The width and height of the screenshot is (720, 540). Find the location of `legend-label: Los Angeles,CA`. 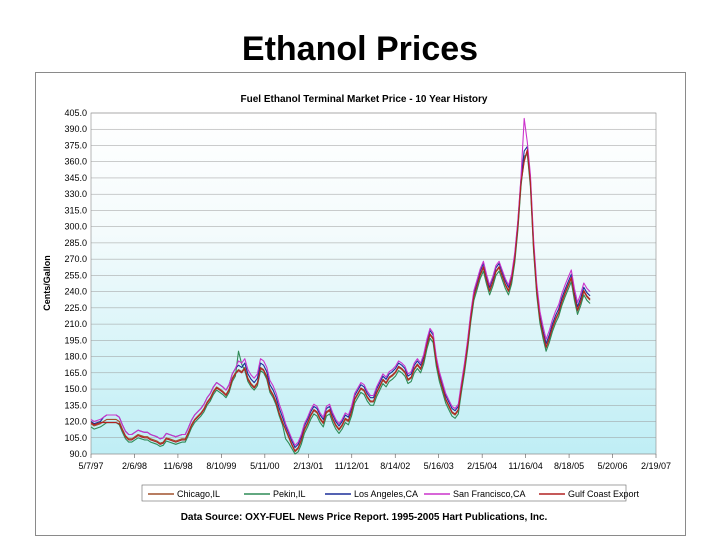

legend-label: Los Angeles,CA is located at coordinates (386, 494).